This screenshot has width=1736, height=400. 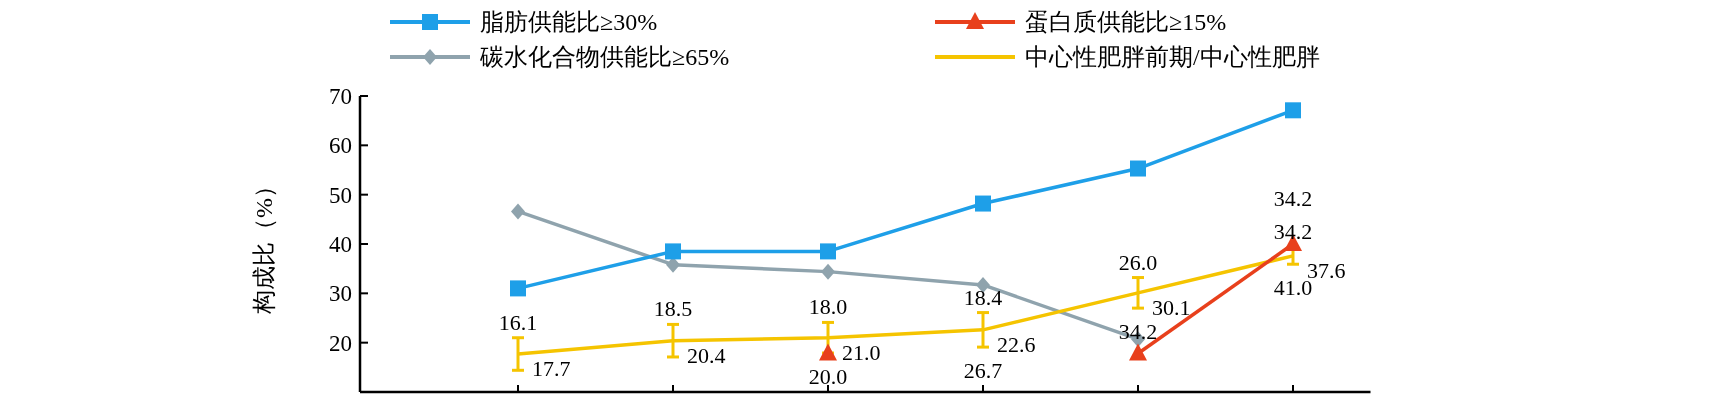 I want to click on data-label: 22.6, so click(x=1016, y=344).